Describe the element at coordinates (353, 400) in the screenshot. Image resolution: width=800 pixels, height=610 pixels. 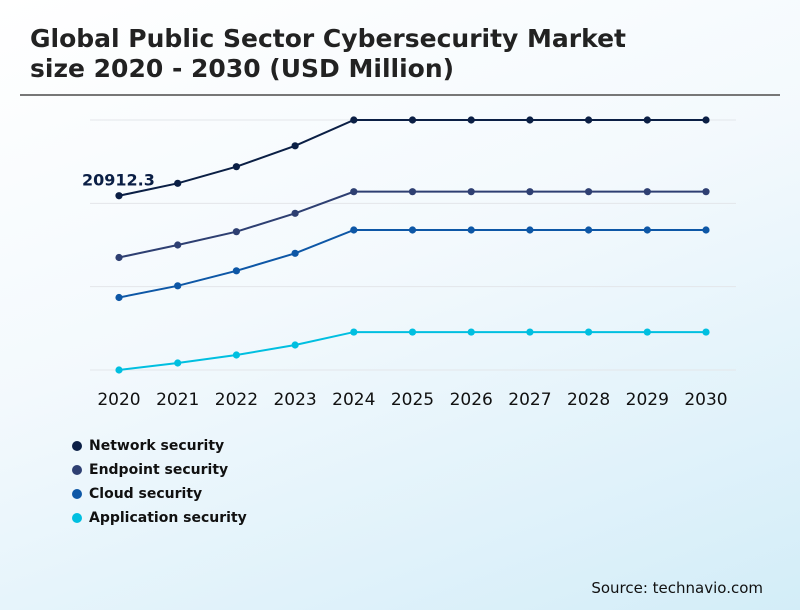
I see `x-tick-label: 2024` at that location.